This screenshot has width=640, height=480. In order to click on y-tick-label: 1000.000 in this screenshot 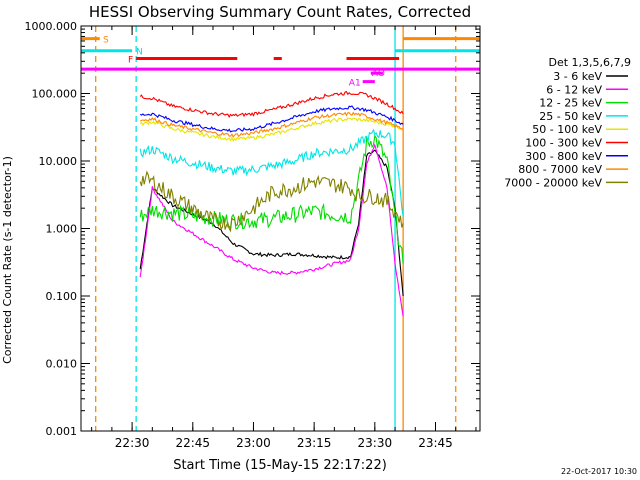, I will do `click(51, 26)`.